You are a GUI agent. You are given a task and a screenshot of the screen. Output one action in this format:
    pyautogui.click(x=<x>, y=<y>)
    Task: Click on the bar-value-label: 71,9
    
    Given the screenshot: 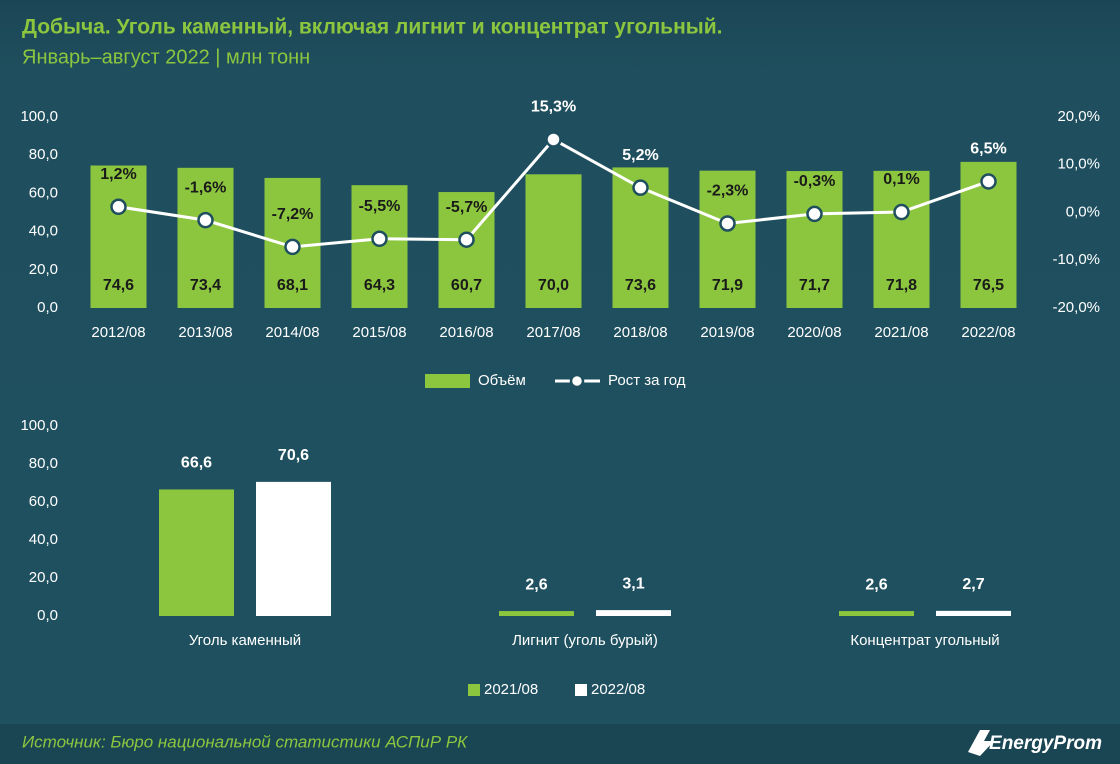 What is the action you would take?
    pyautogui.click(x=727, y=285)
    